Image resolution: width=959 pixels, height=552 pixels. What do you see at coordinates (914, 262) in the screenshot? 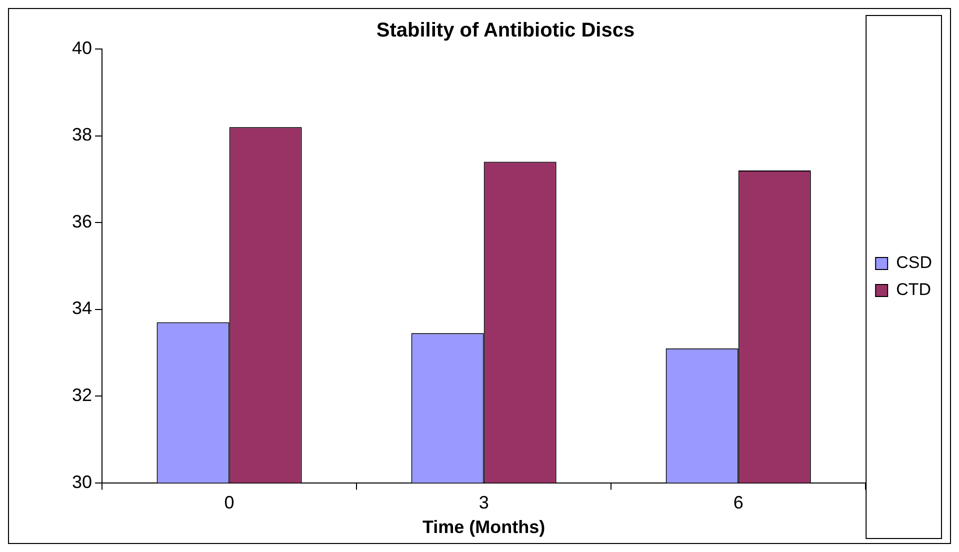
I see `legend-label: CSD` at bounding box center [914, 262].